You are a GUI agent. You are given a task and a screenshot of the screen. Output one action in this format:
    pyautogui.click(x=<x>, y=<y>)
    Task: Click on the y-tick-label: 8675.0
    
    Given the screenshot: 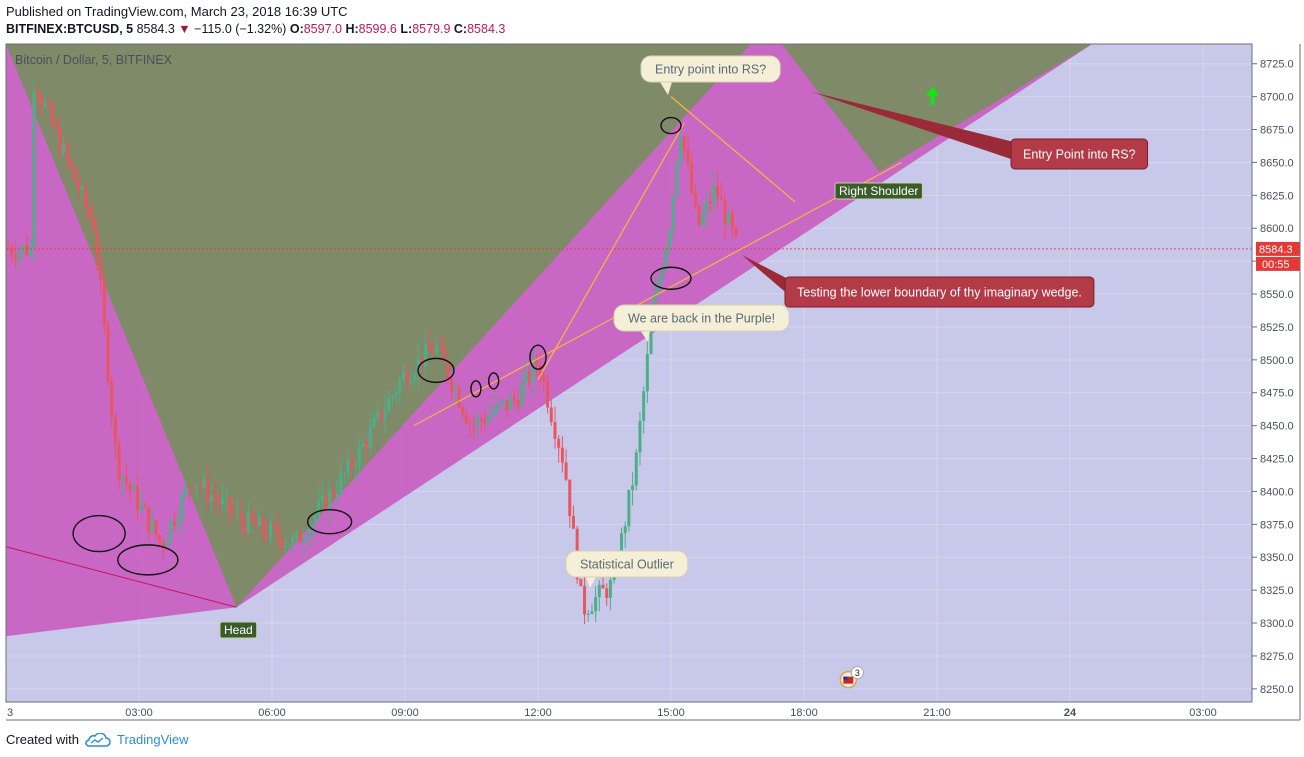 What is the action you would take?
    pyautogui.click(x=1277, y=131)
    